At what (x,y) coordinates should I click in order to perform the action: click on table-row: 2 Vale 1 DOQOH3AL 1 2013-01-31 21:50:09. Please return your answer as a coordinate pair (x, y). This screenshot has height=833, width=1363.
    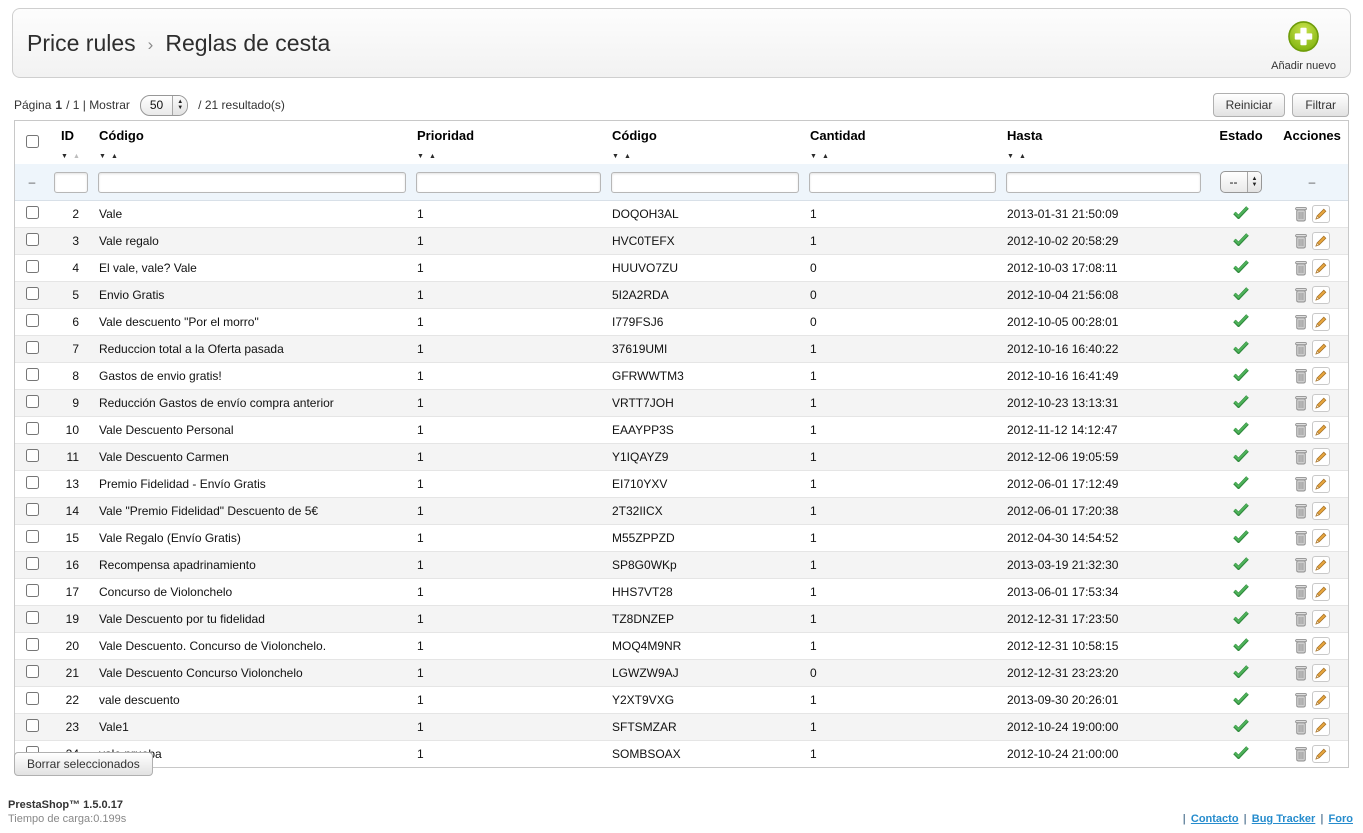
    Looking at the image, I should click on (681, 214).